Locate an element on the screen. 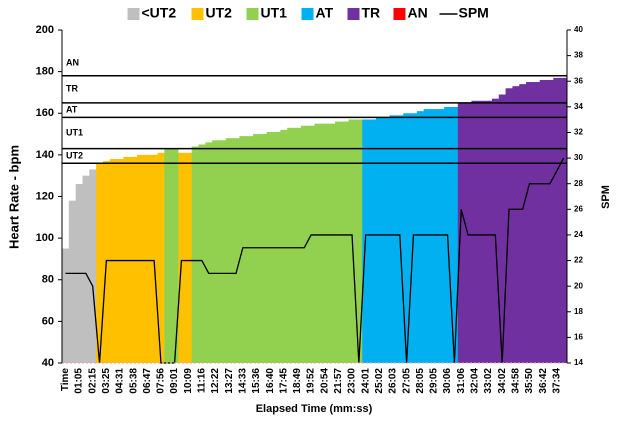 Image resolution: width=620 pixels, height=423 pixels. x-tick-label: 23:00 is located at coordinates (352, 381).